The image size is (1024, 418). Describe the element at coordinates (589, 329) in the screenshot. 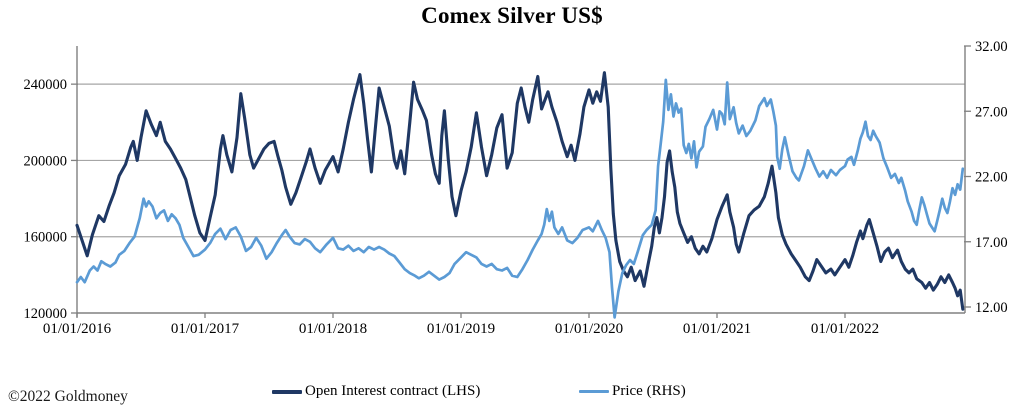

I see `x-axis-tick-label: 01/01/2020` at that location.